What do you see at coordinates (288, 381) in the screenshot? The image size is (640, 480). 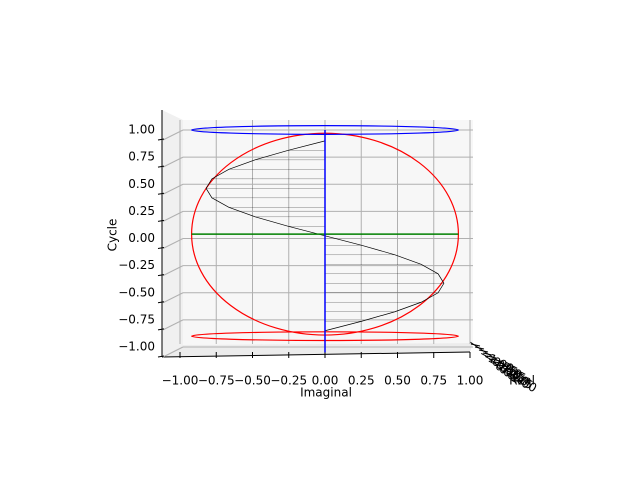 I see `x-tick-label: −0.25` at bounding box center [288, 381].